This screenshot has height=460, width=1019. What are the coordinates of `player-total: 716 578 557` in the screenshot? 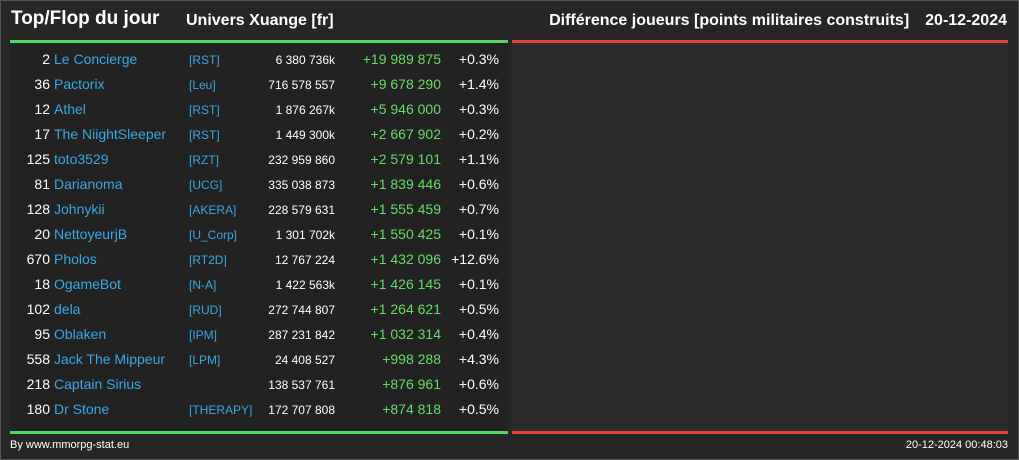 It's located at (301, 85).